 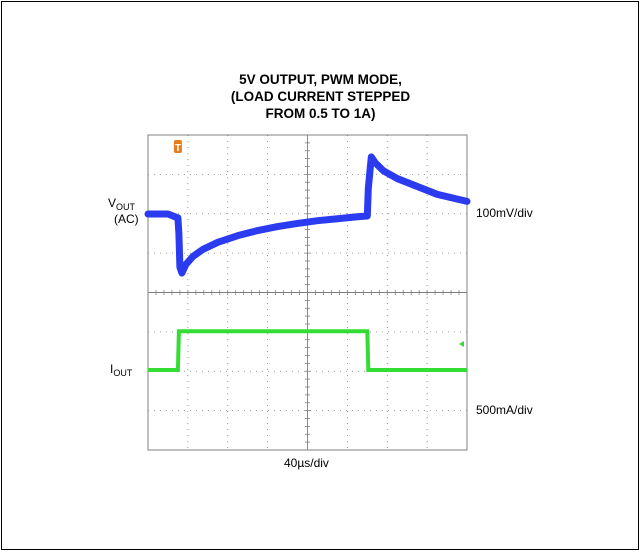 I want to click on vout-trace, so click(x=307, y=215).